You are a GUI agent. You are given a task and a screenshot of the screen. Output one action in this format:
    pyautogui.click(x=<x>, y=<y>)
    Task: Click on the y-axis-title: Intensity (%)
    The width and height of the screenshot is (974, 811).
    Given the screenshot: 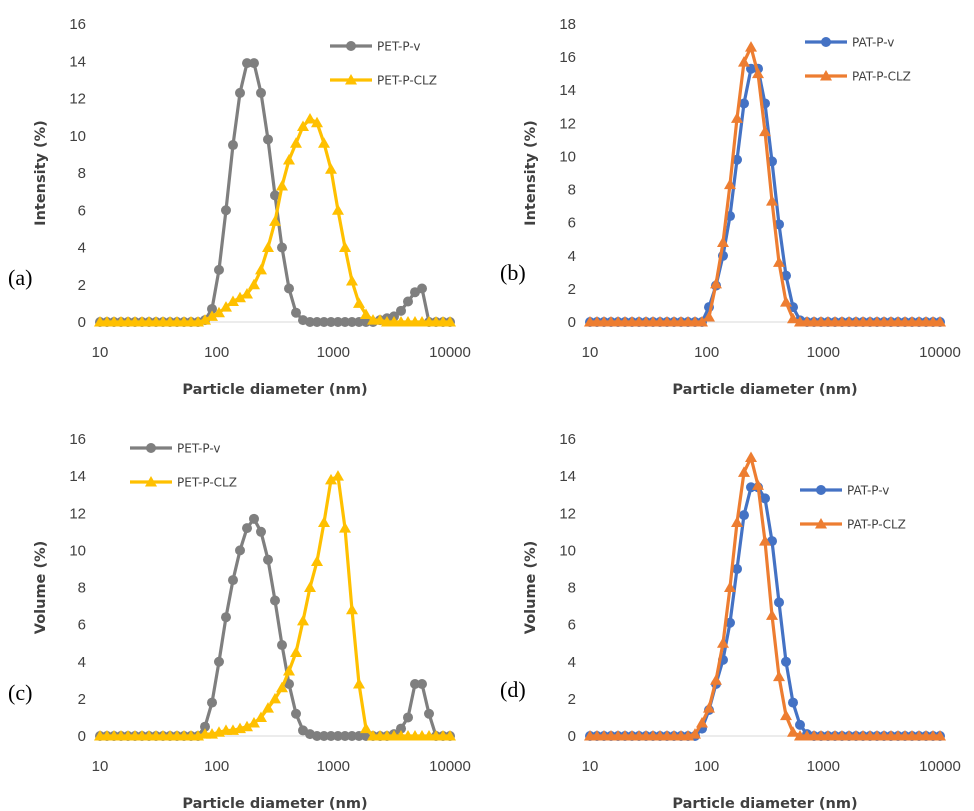 What is the action you would take?
    pyautogui.click(x=531, y=173)
    